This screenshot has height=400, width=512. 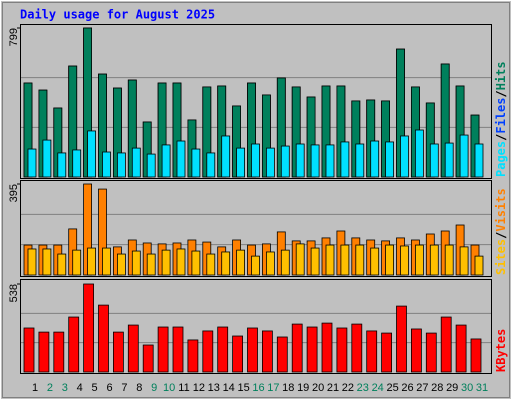 I want to click on y-tick-label: 395, so click(x=14, y=193).